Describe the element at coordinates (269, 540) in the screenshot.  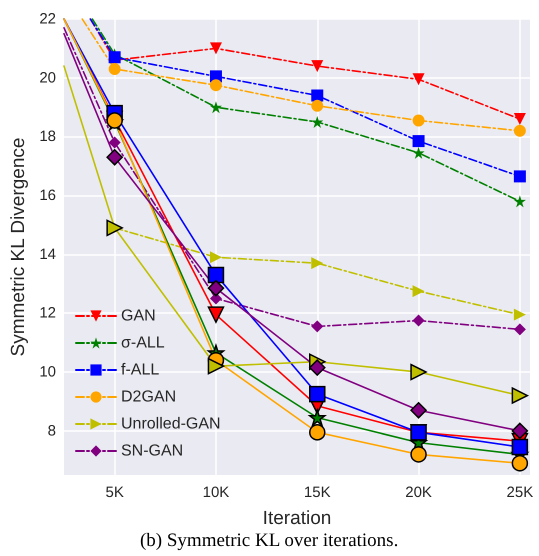
I see `text: (b) Symmetric KL over iterations.` at that location.